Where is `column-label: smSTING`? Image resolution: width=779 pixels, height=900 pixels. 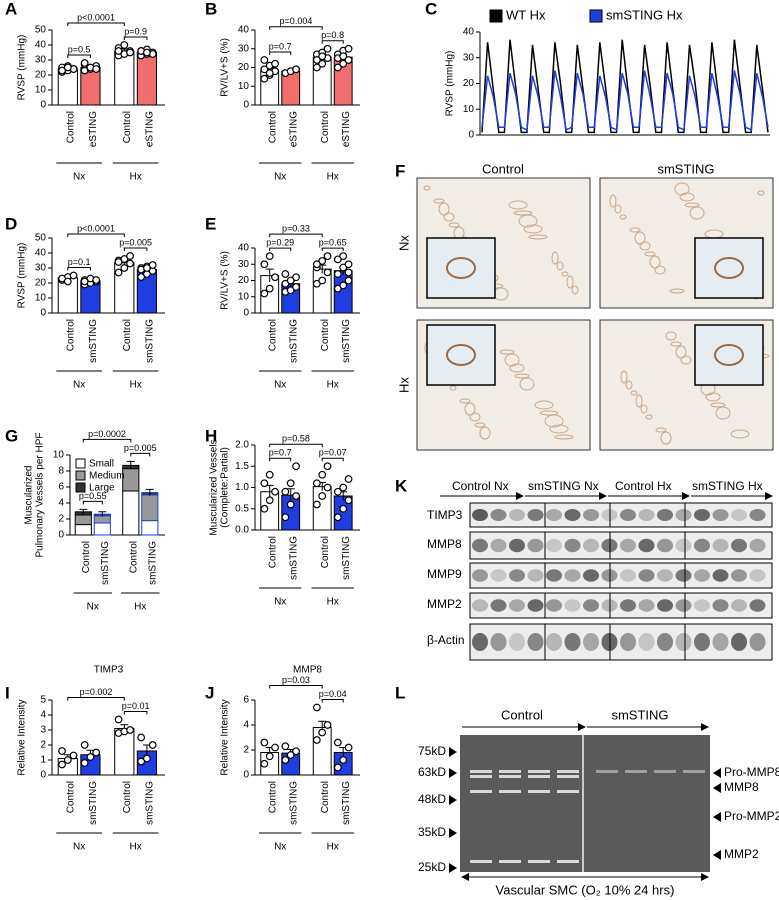 column-label: smSTING is located at coordinates (685, 168).